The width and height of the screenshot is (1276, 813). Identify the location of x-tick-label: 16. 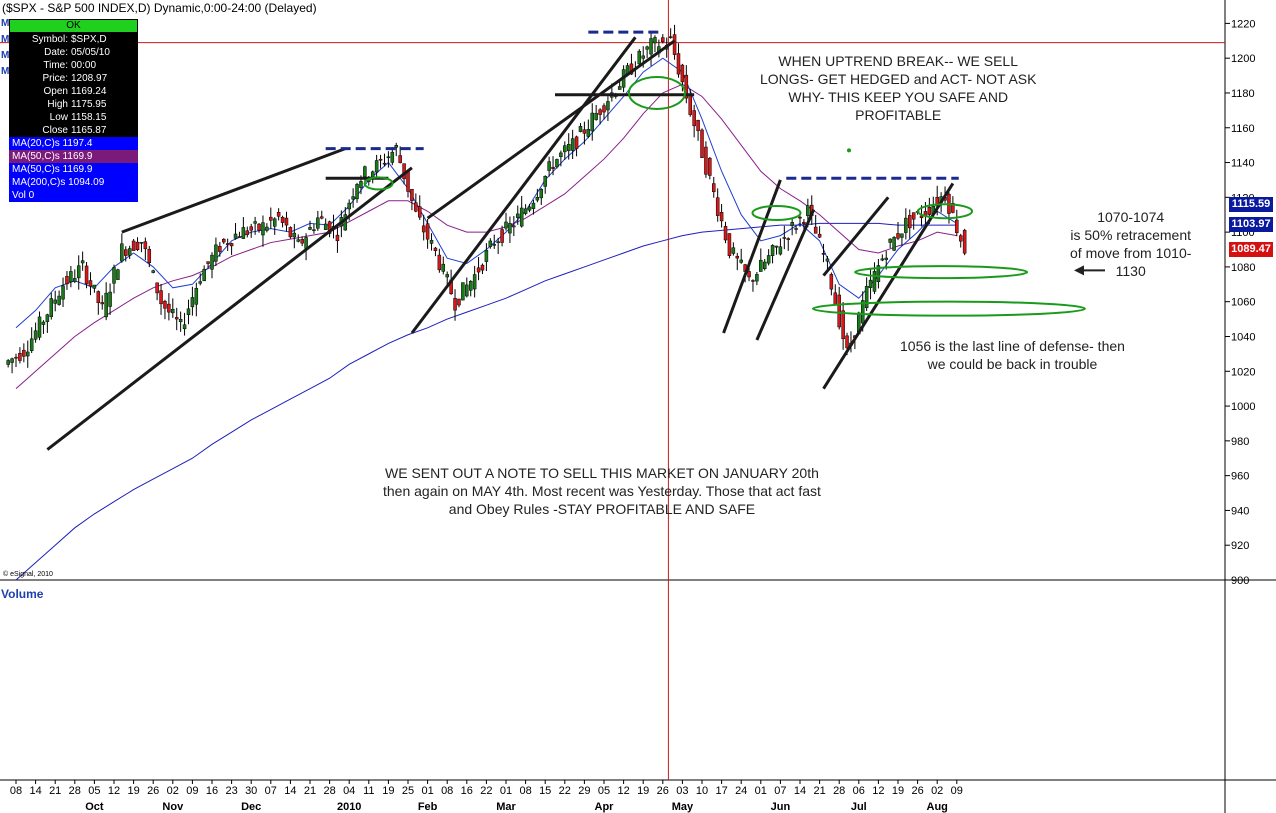
(212, 791).